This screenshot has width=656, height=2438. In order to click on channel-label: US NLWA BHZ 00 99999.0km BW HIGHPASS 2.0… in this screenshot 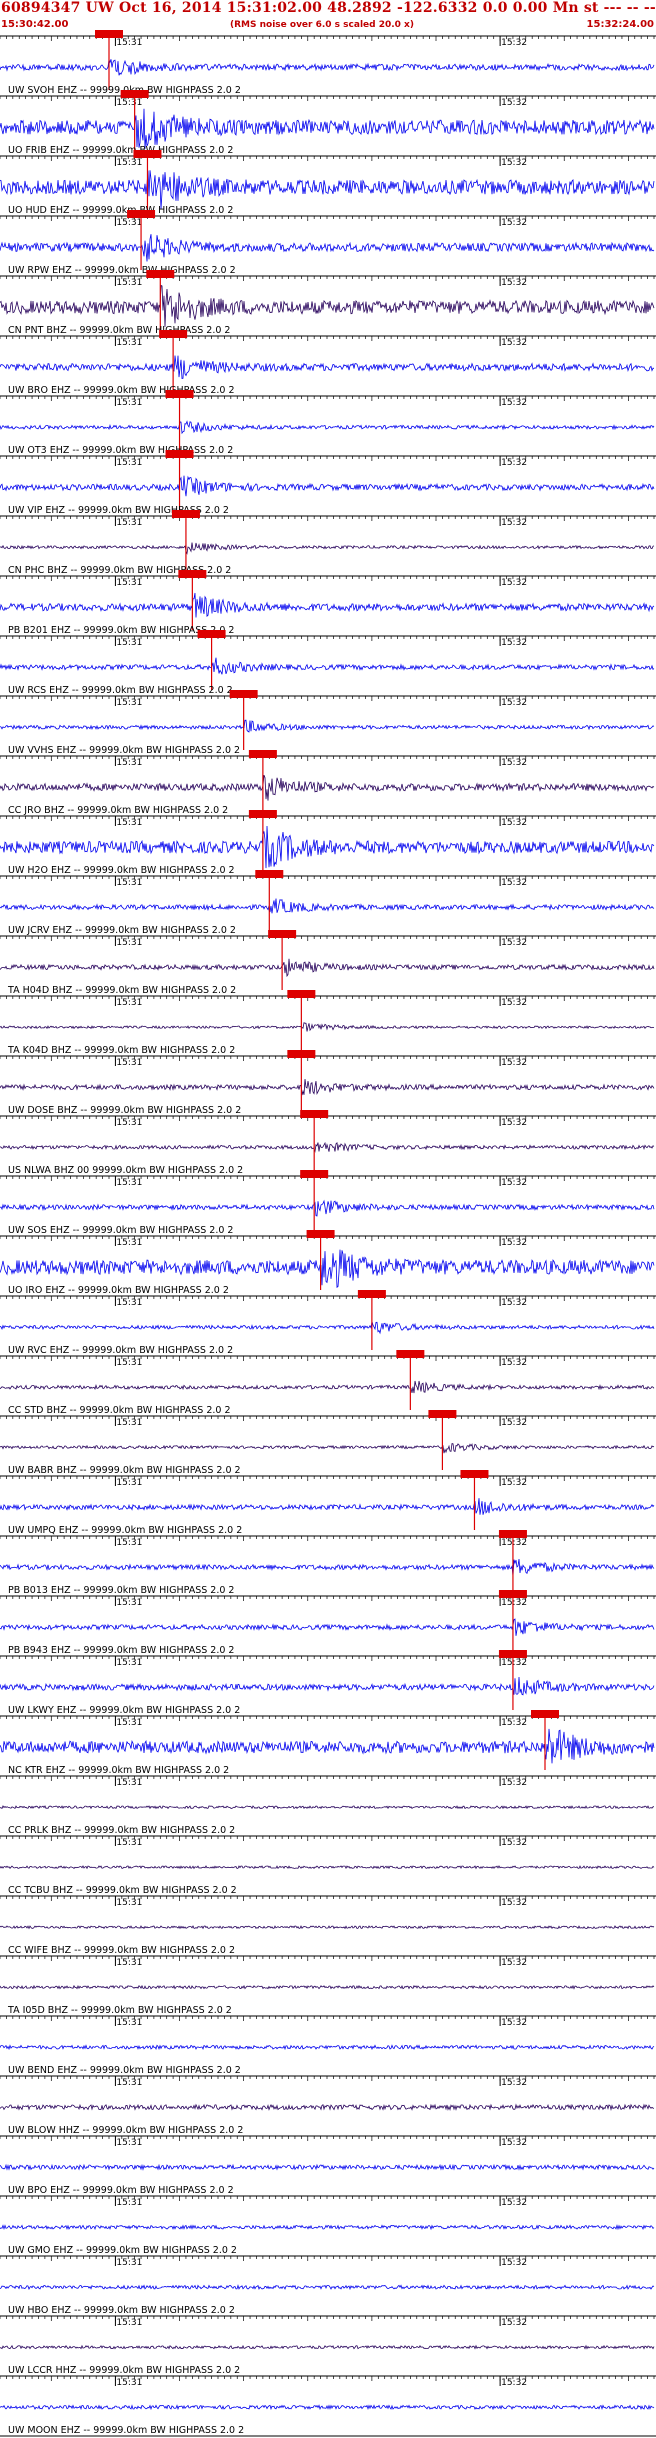, I will do `click(125, 1170)`.